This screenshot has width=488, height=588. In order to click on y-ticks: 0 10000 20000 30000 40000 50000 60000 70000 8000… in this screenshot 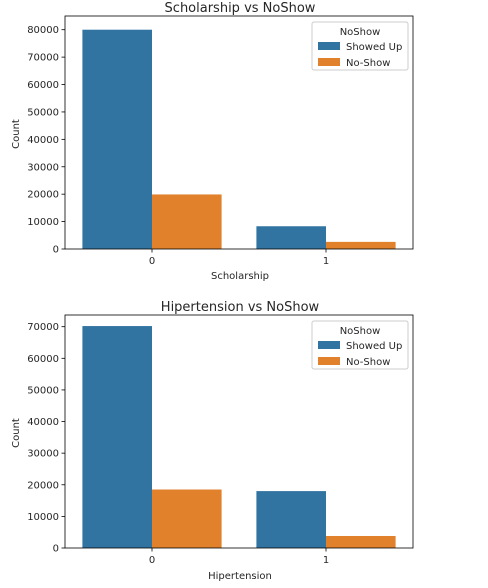, I will do `click(46, 140)`.